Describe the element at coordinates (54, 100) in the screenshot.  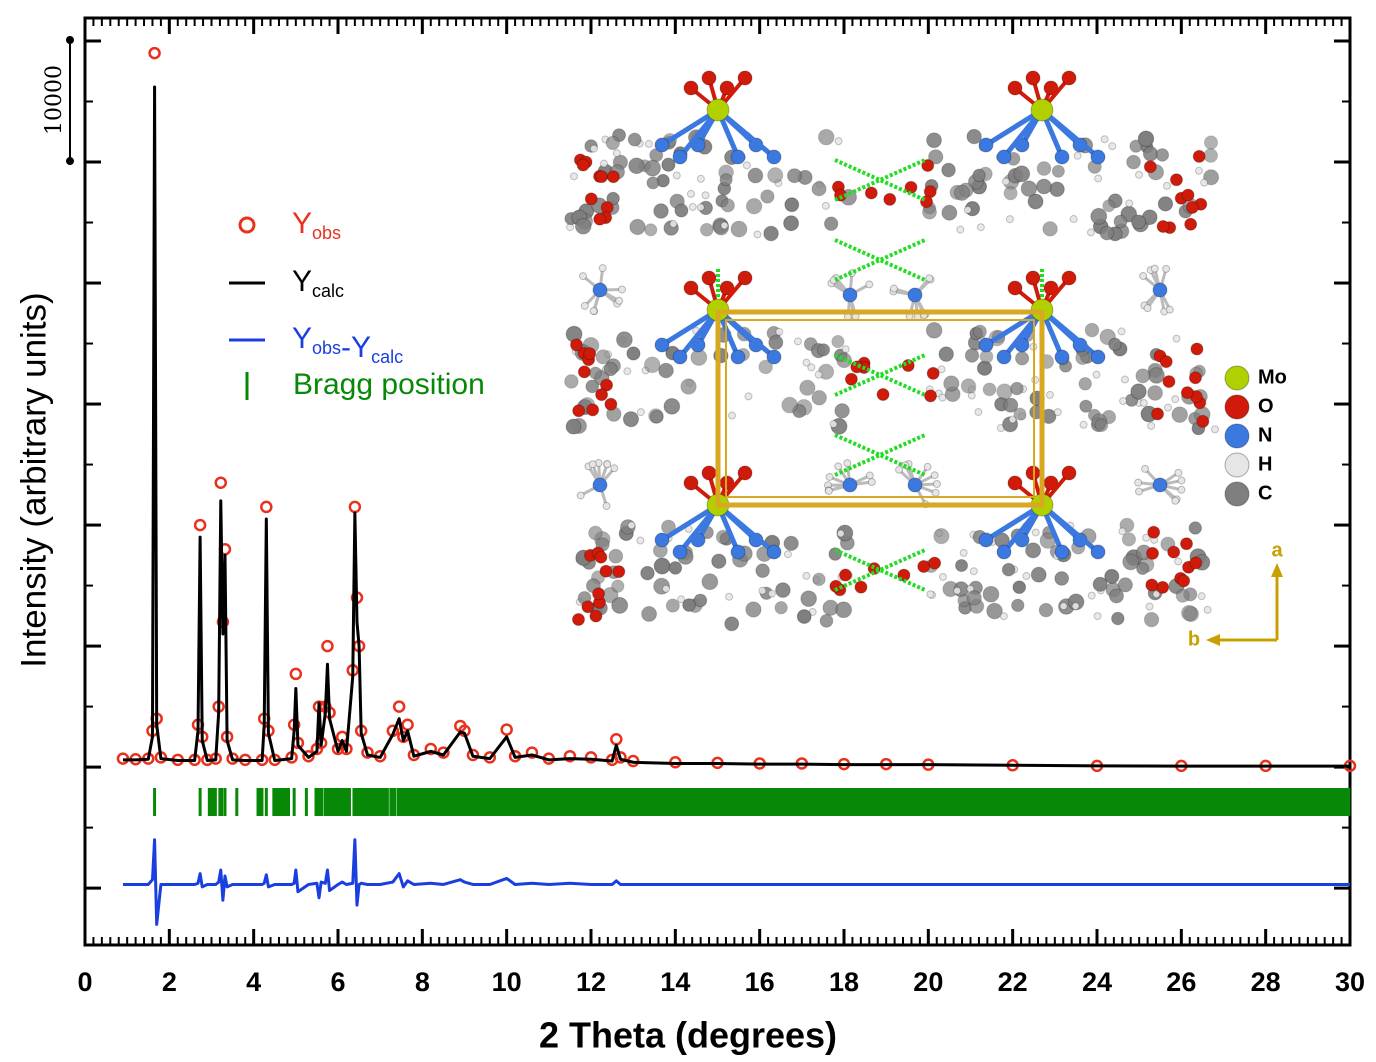
I see `scale-bar-label: 10000` at that location.